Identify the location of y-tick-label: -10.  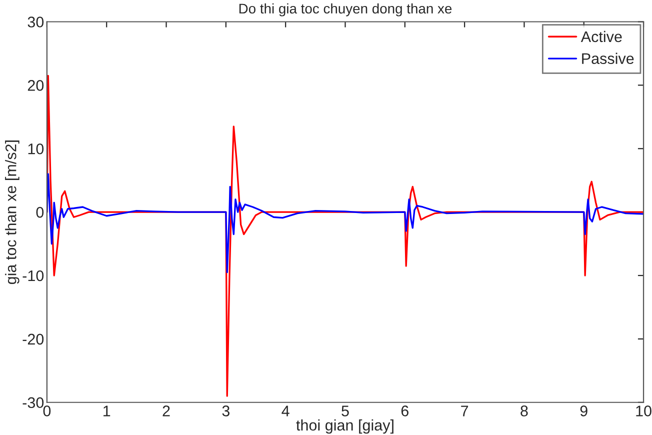
(33, 276).